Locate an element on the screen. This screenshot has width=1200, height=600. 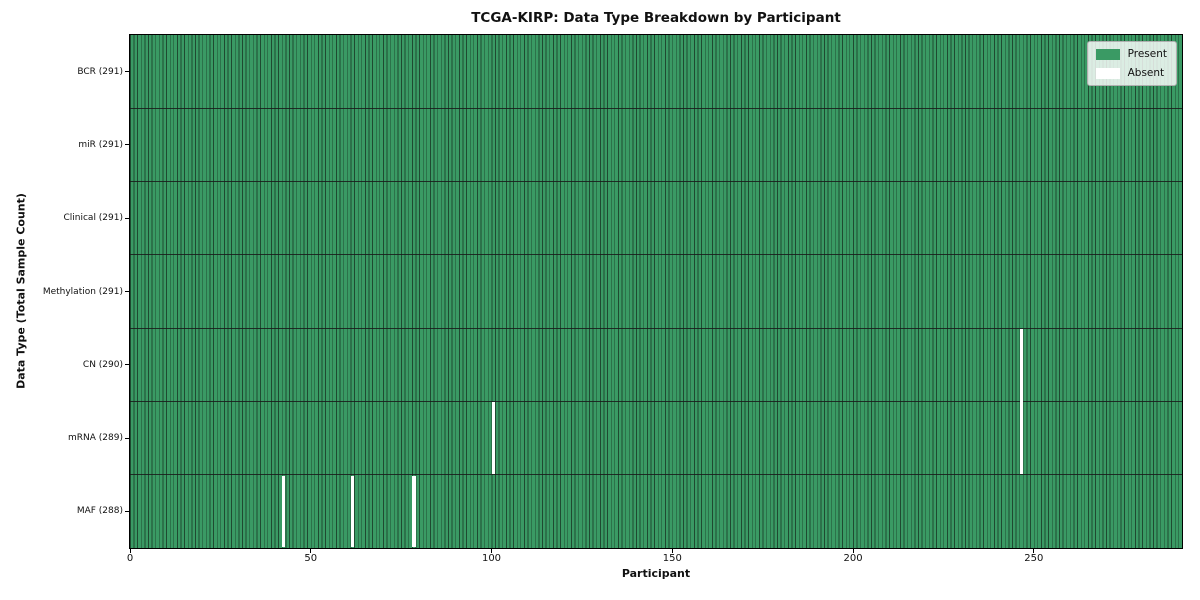
y-tick-label: Methylation (291) is located at coordinates (82, 291).